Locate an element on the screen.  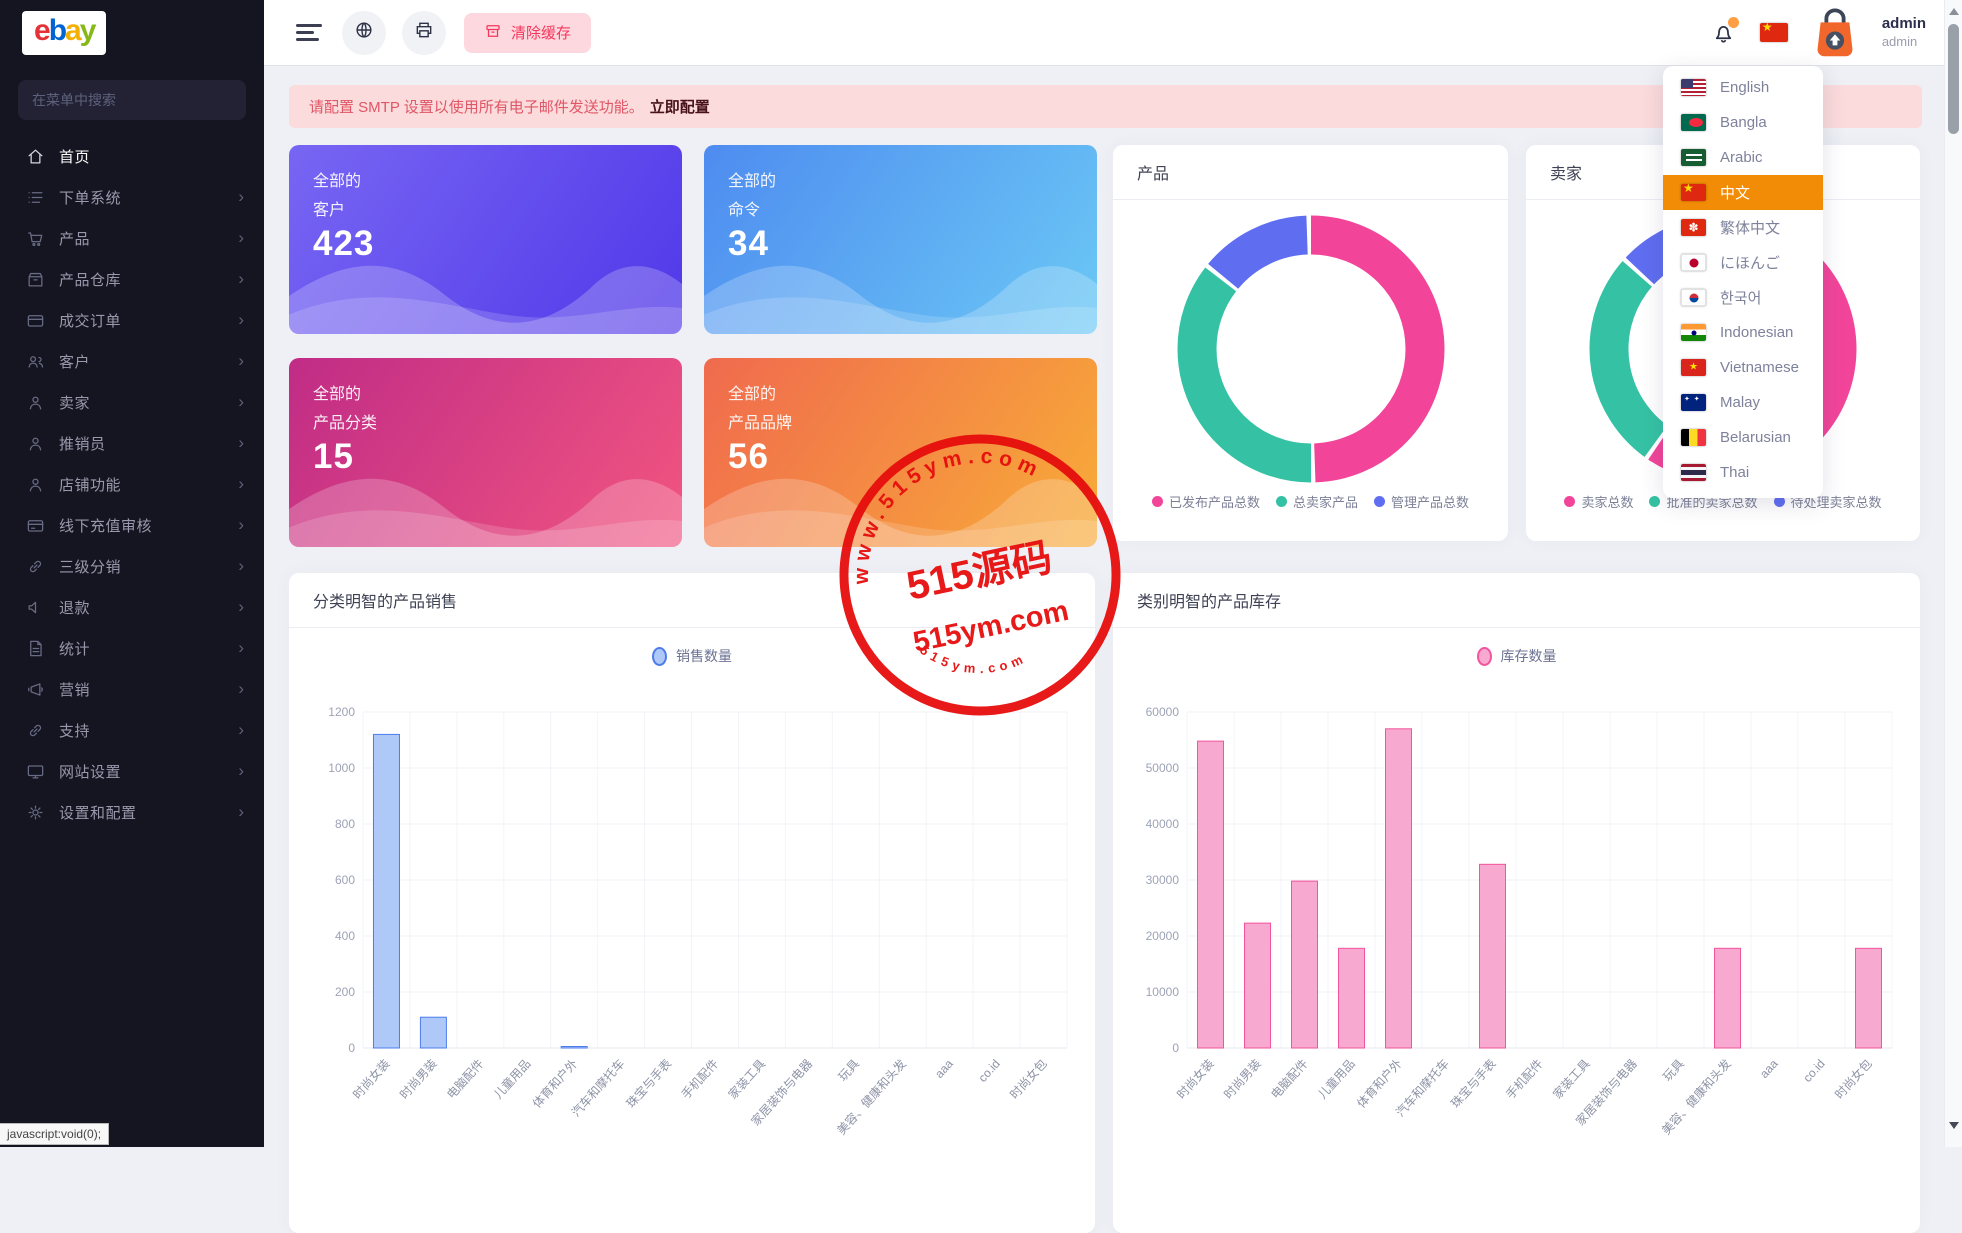
bd-flag-icon is located at coordinates (1693, 122).